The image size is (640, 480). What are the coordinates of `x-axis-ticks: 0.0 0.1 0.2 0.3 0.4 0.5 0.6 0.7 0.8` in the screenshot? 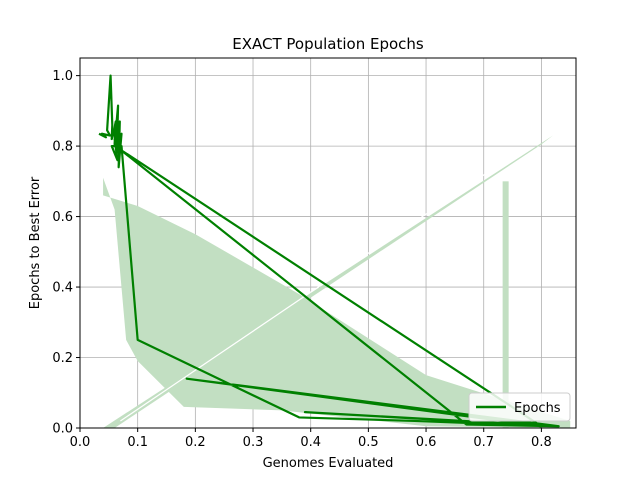 It's located at (311, 439).